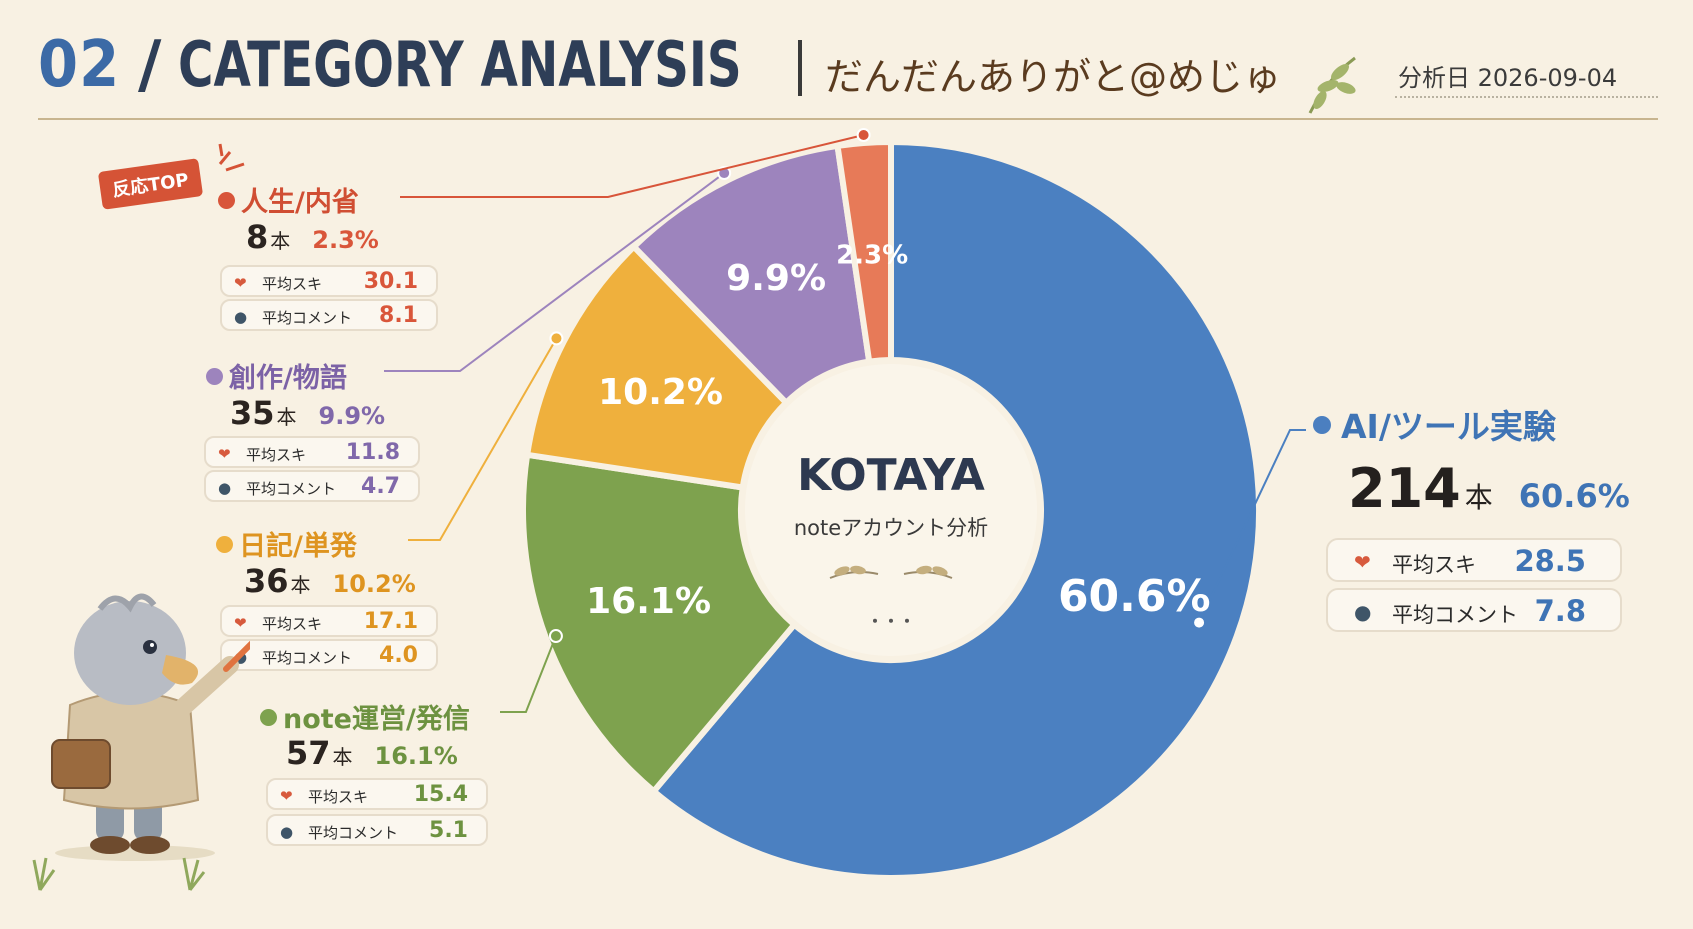  I want to click on category-ai-dot, so click(1322, 425).